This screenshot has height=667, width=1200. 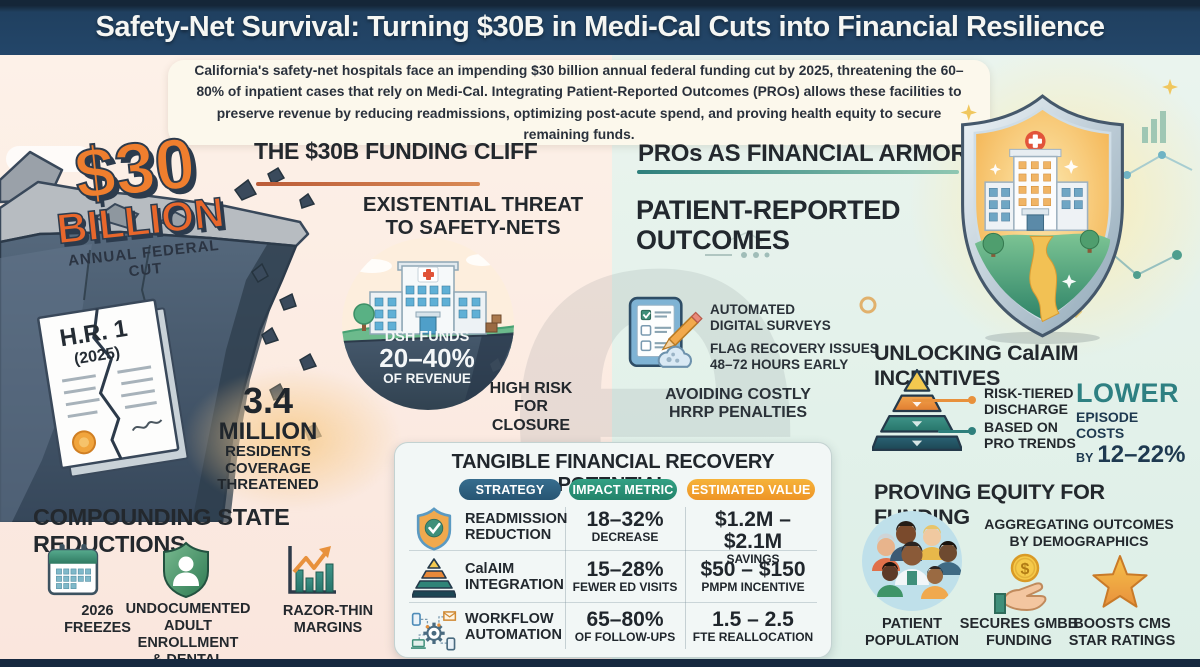 What do you see at coordinates (73, 570) in the screenshot?
I see `calendar-icon` at bounding box center [73, 570].